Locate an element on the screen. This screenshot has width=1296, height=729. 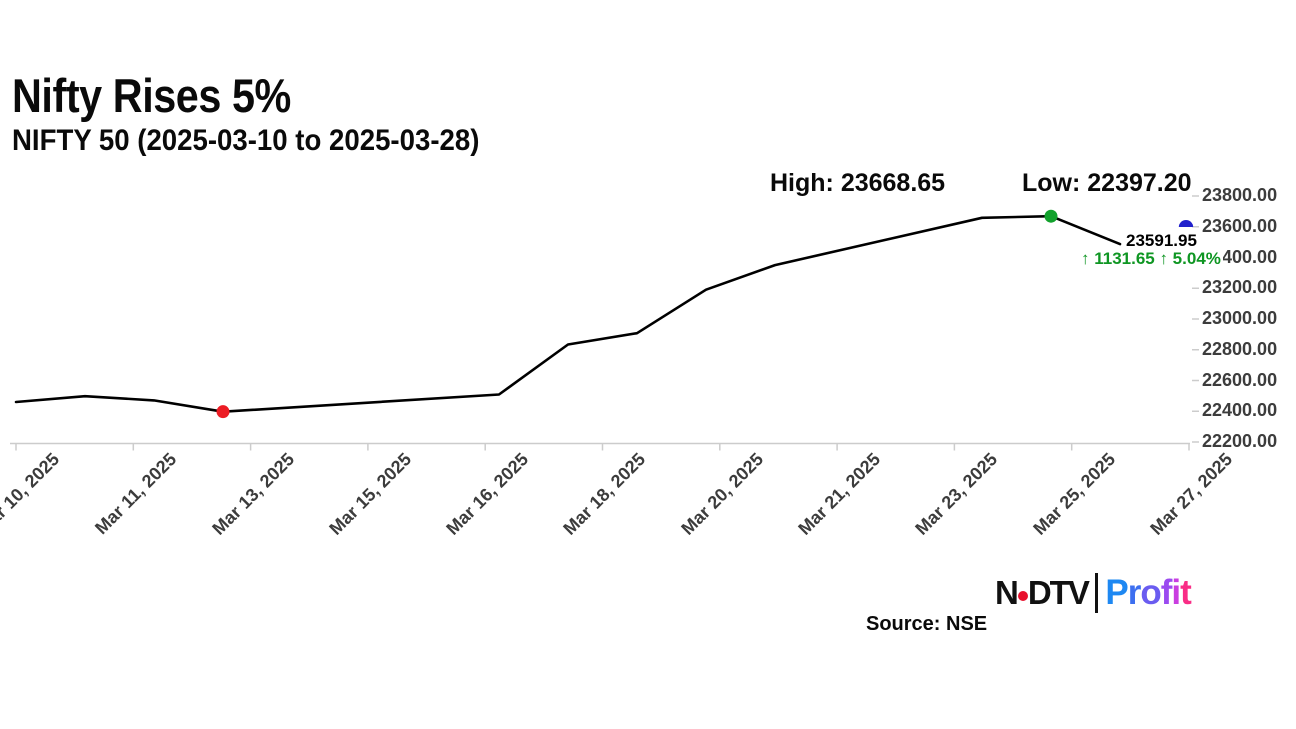
ndtv-profit-logo: N DTV Profit is located at coordinates (1093, 593).